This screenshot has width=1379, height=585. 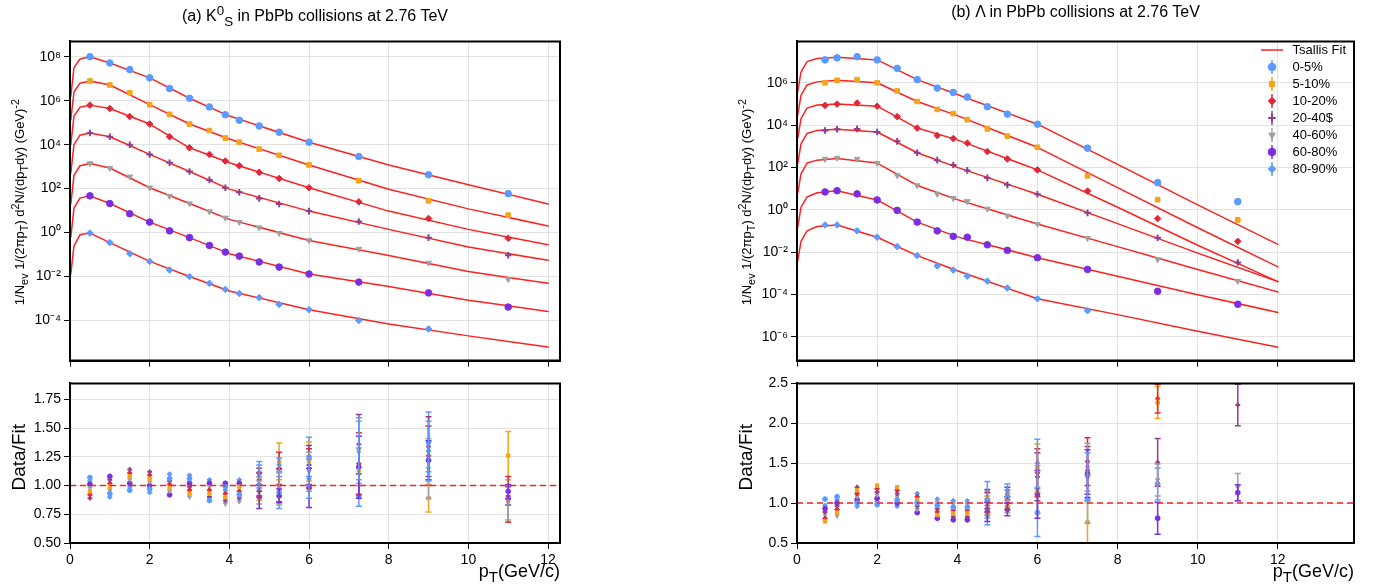 What do you see at coordinates (47, 513) in the screenshot?
I see `y-tick-label: 0.75` at bounding box center [47, 513].